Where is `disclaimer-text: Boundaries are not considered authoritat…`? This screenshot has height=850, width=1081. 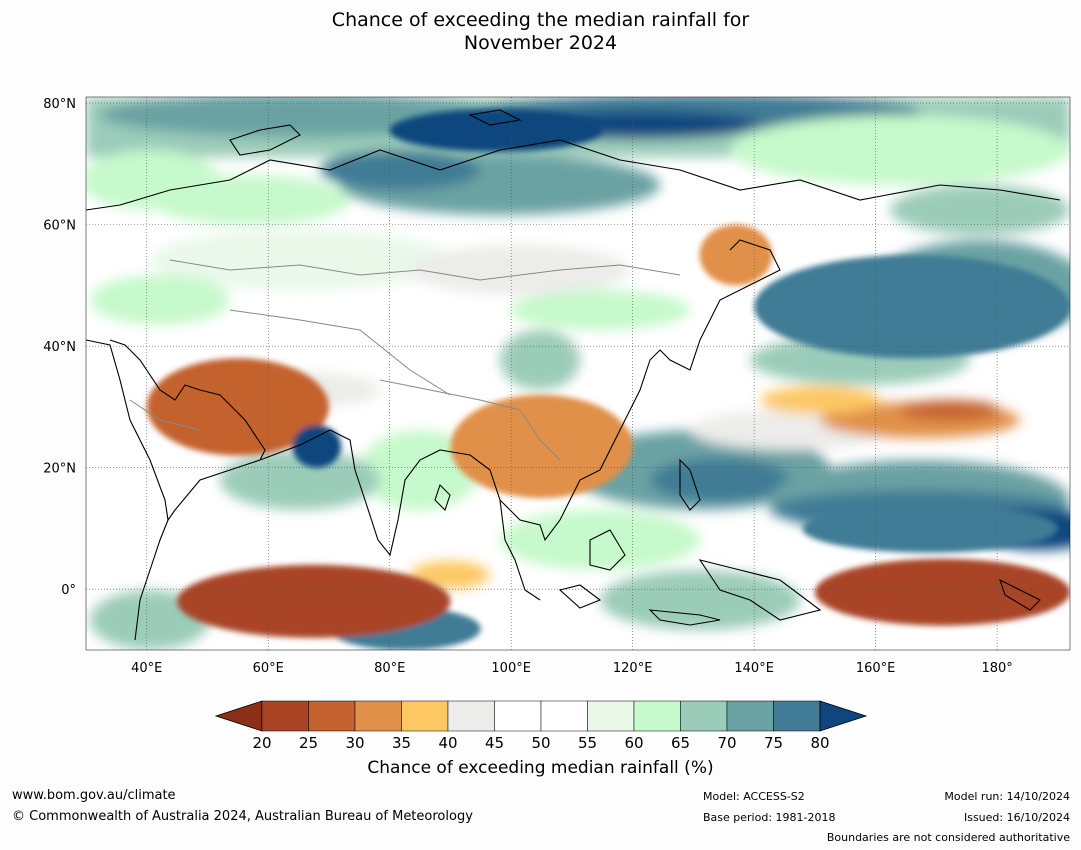
disclaimer-text: Boundaries are not considered authoritat… is located at coordinates (948, 837).